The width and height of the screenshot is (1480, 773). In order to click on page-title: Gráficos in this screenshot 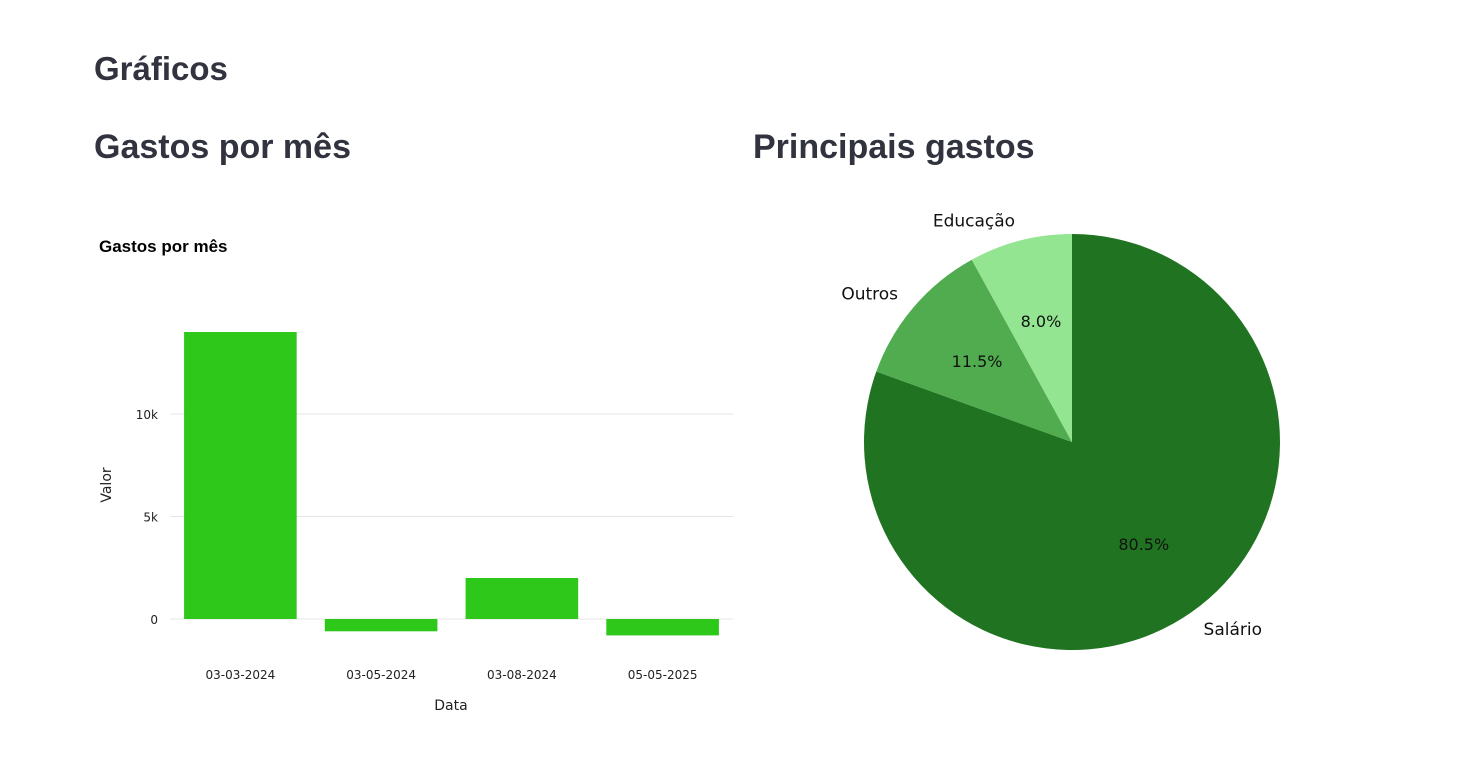, I will do `click(161, 68)`.